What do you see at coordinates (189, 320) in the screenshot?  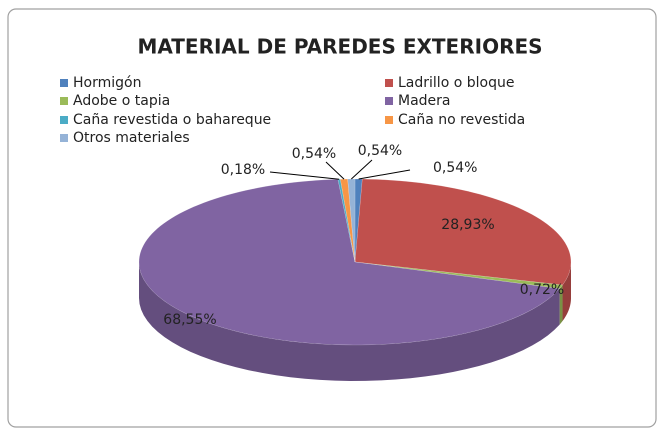 I see `data-label: 68,55%` at bounding box center [189, 320].